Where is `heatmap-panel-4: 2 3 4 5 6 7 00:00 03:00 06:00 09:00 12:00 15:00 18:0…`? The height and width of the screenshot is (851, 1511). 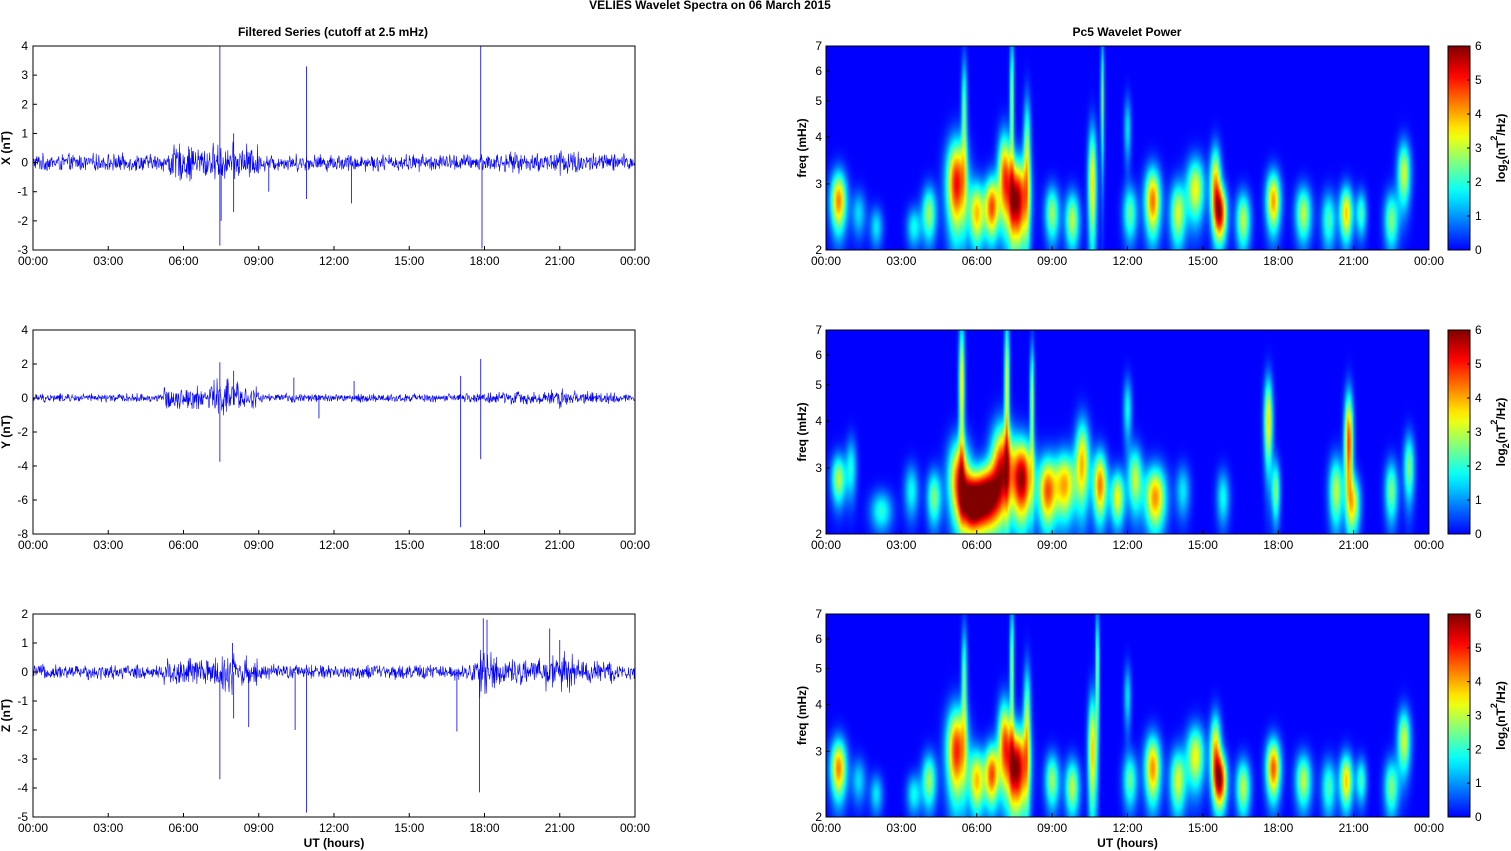
heatmap-panel-4: 2 3 4 5 6 7 00:00 03:00 06:00 09:00 12:00 15:00 18:0… is located at coordinates (1153, 437).